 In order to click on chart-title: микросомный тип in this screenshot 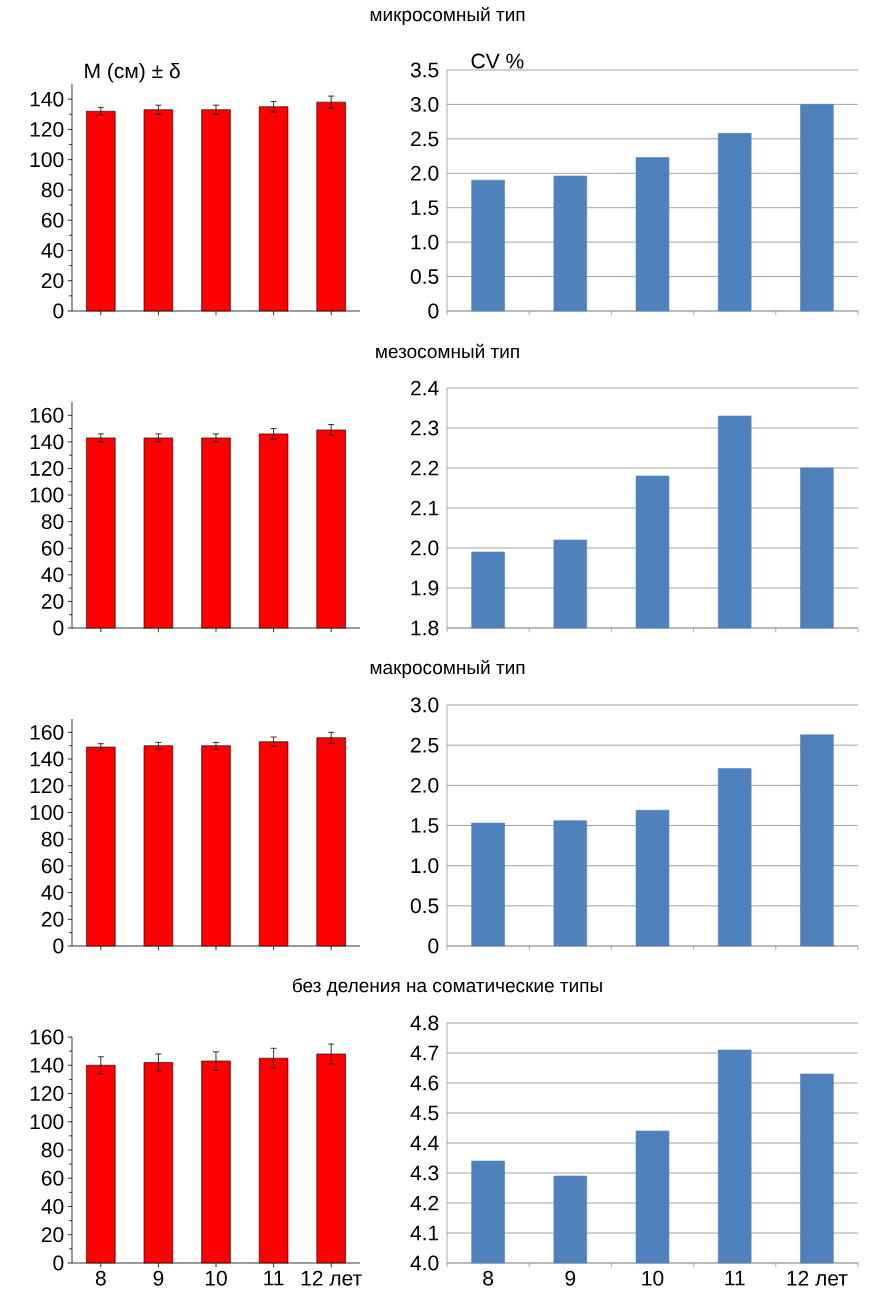, I will do `click(447, 15)`.